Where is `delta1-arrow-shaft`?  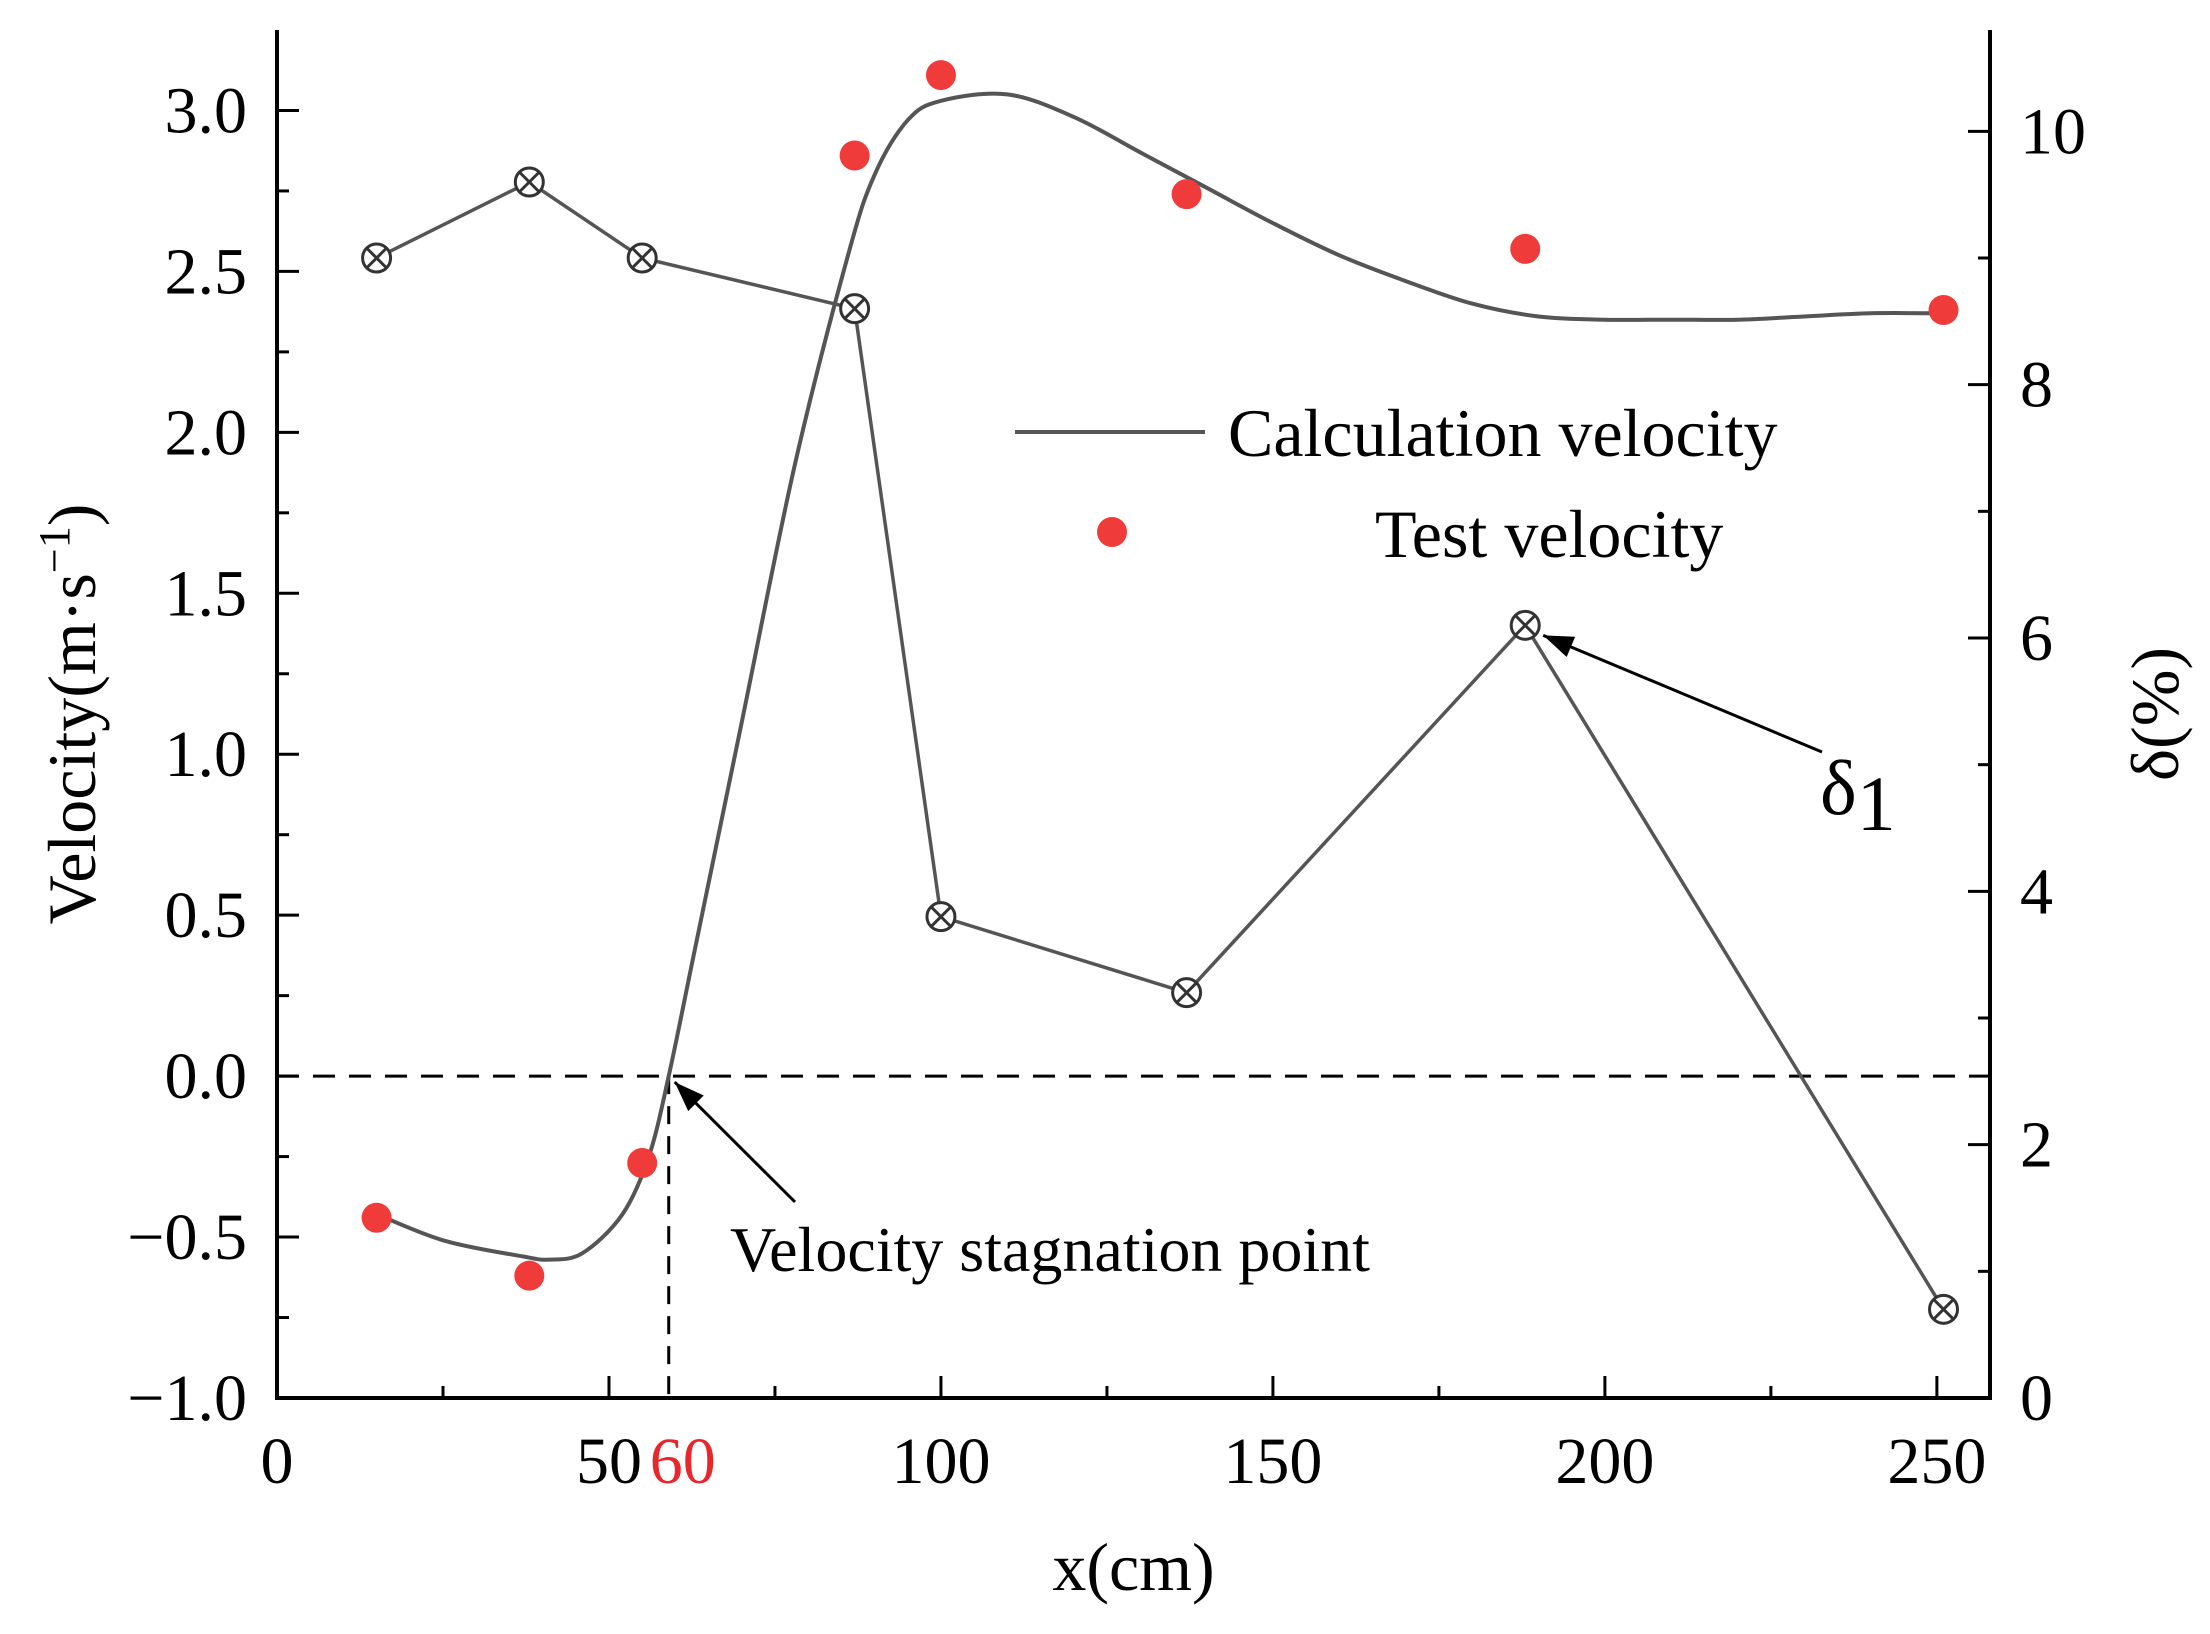 delta1-arrow-shaft is located at coordinates (1682, 693).